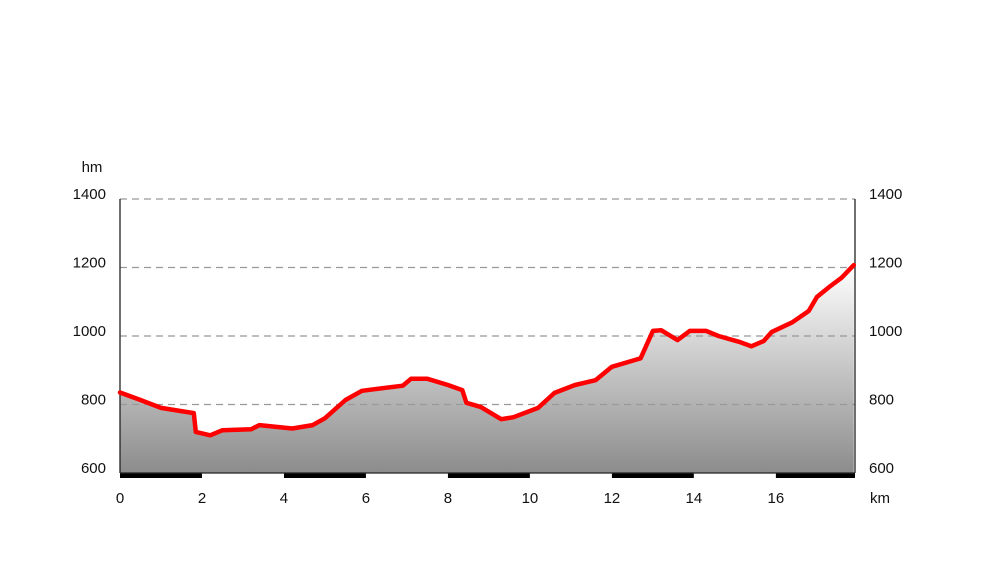 The height and width of the screenshot is (584, 1000). Describe the element at coordinates (612, 498) in the screenshot. I see `x-tick-label: 12` at that location.